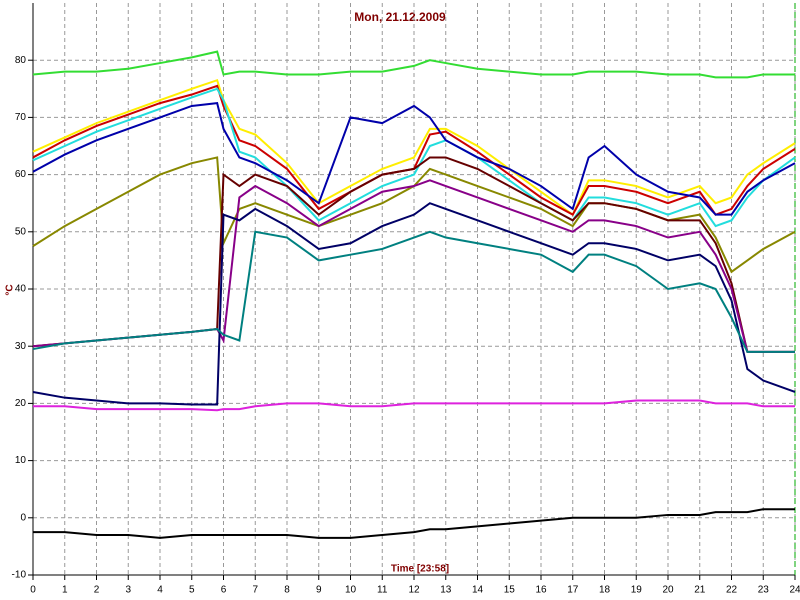 The width and height of the screenshot is (800, 600). What do you see at coordinates (128, 590) in the screenshot?
I see `x-tick-label: 3` at bounding box center [128, 590].